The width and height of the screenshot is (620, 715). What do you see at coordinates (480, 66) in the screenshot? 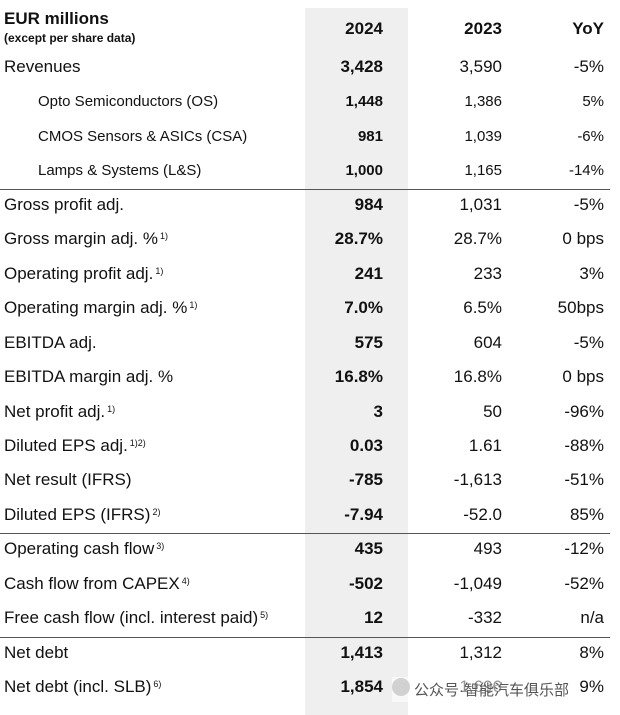
I see `cell-value: 3,590` at bounding box center [480, 66].